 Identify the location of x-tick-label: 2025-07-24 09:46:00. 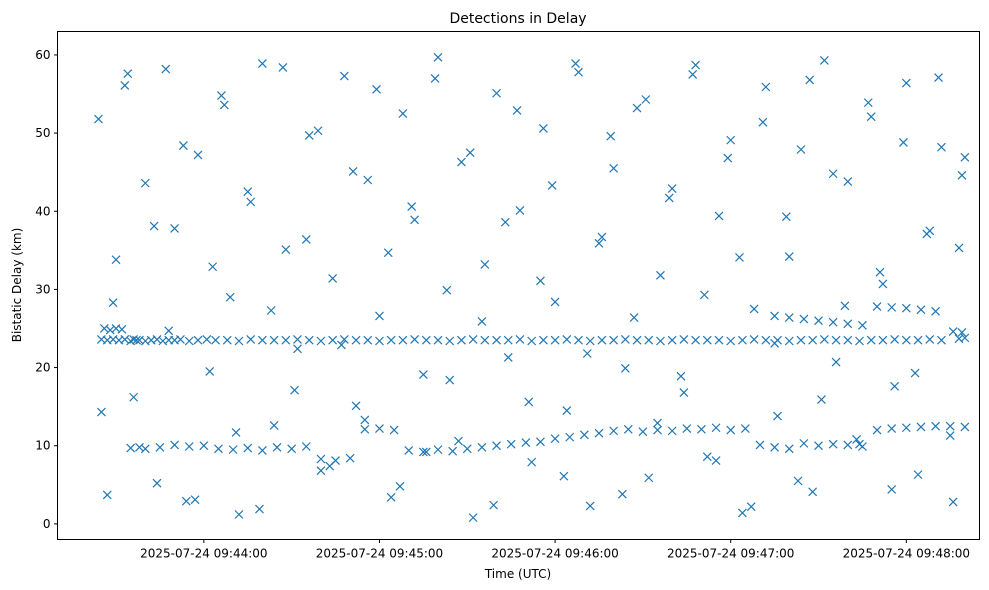
(554, 554).